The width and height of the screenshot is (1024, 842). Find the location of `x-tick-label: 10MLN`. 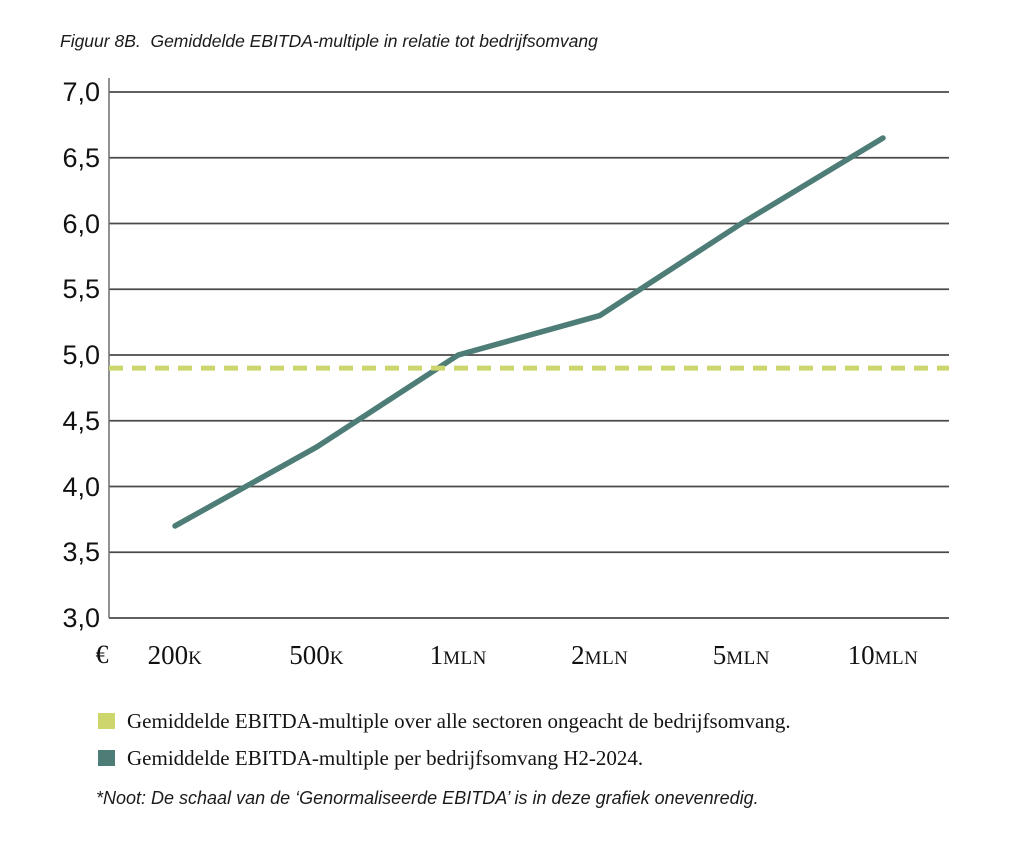

x-tick-label: 10MLN is located at coordinates (883, 655).